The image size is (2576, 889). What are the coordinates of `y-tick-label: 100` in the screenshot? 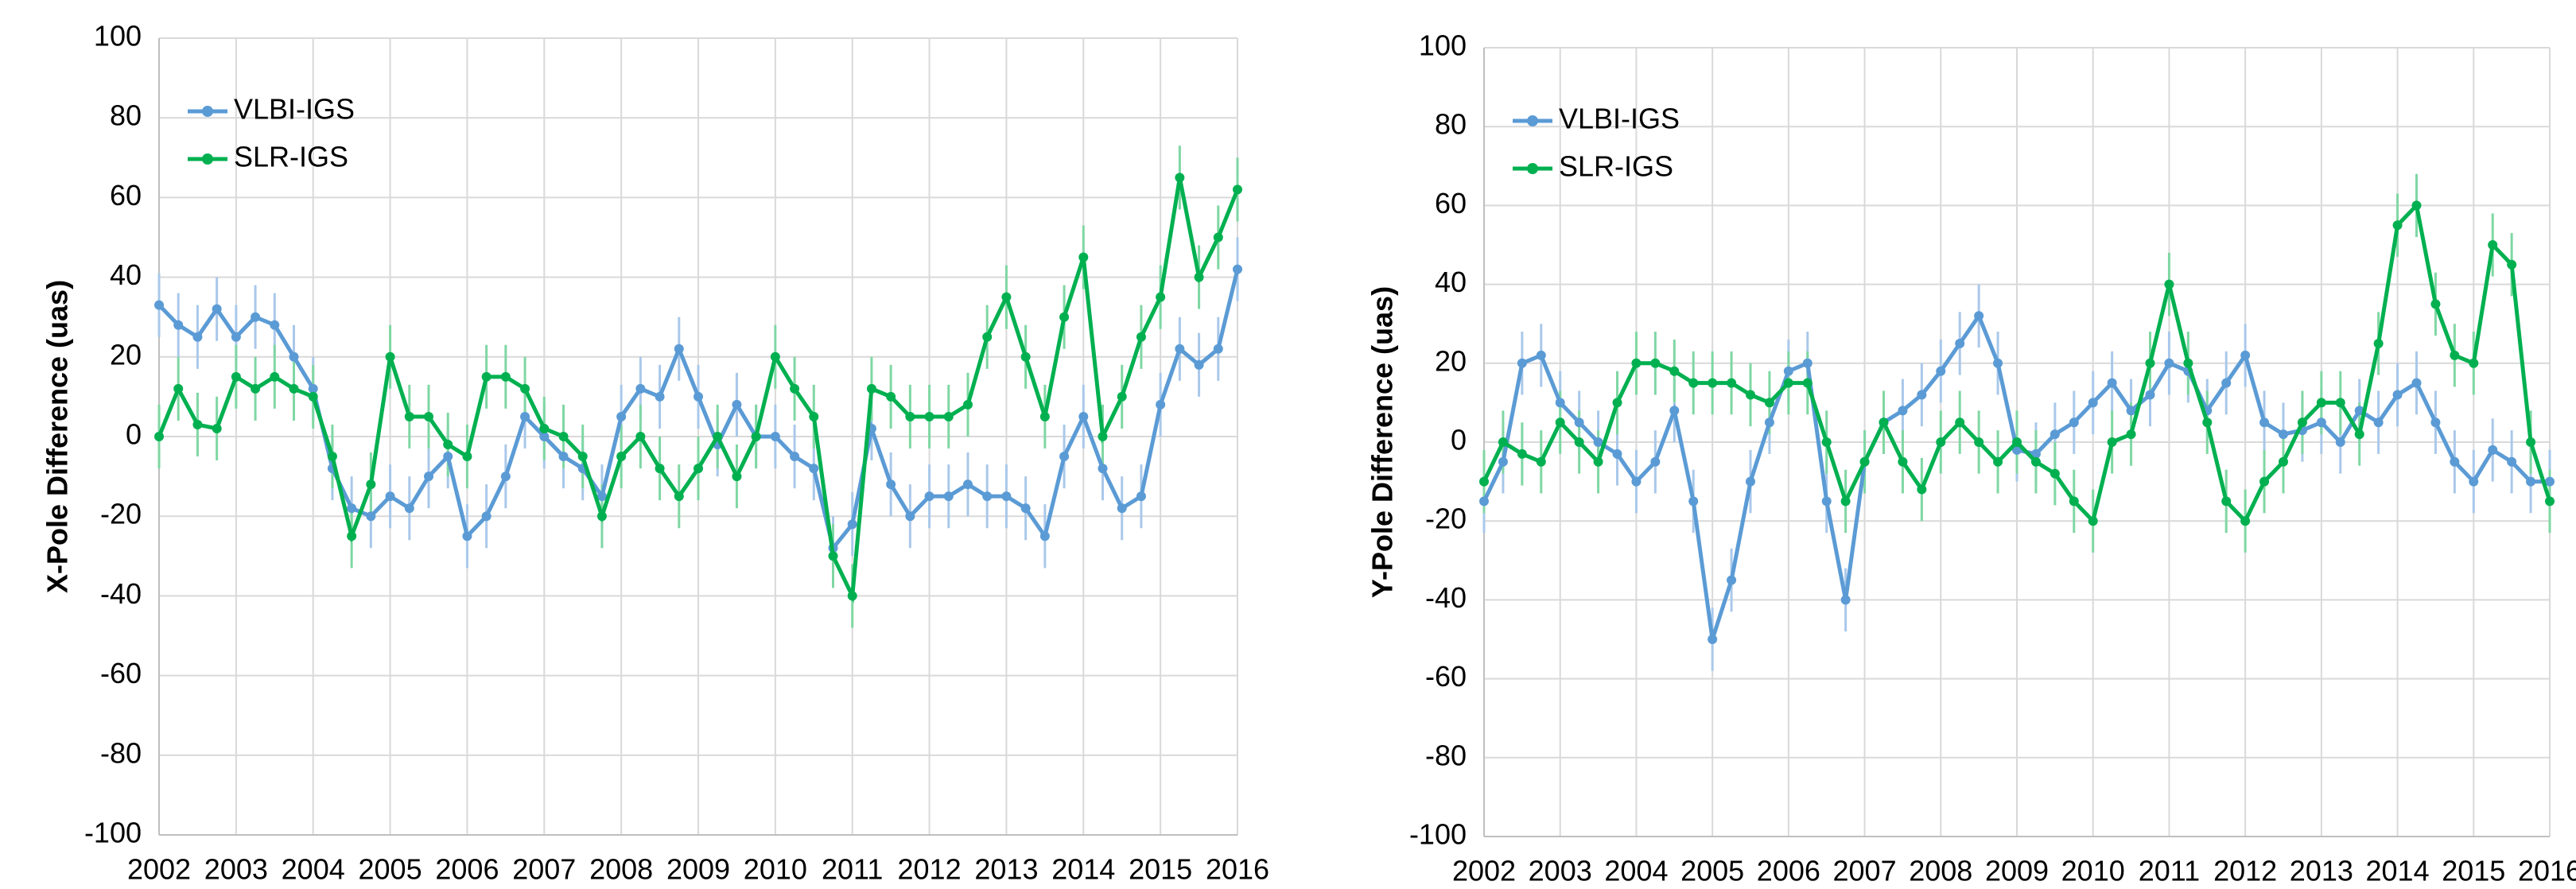 It's located at (1443, 45).